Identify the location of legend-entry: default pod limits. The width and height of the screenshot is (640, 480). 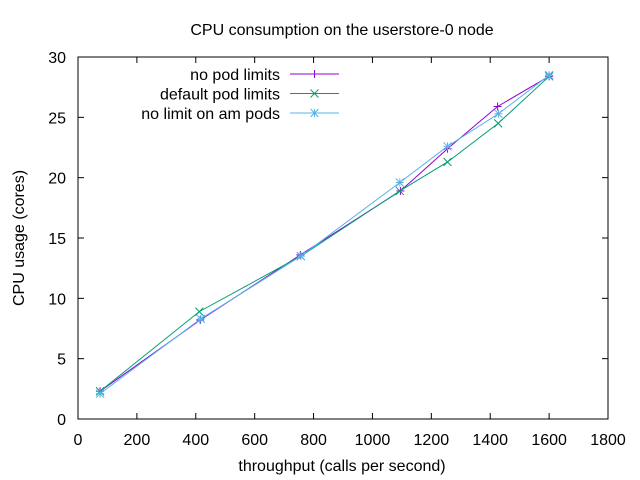
(249, 95).